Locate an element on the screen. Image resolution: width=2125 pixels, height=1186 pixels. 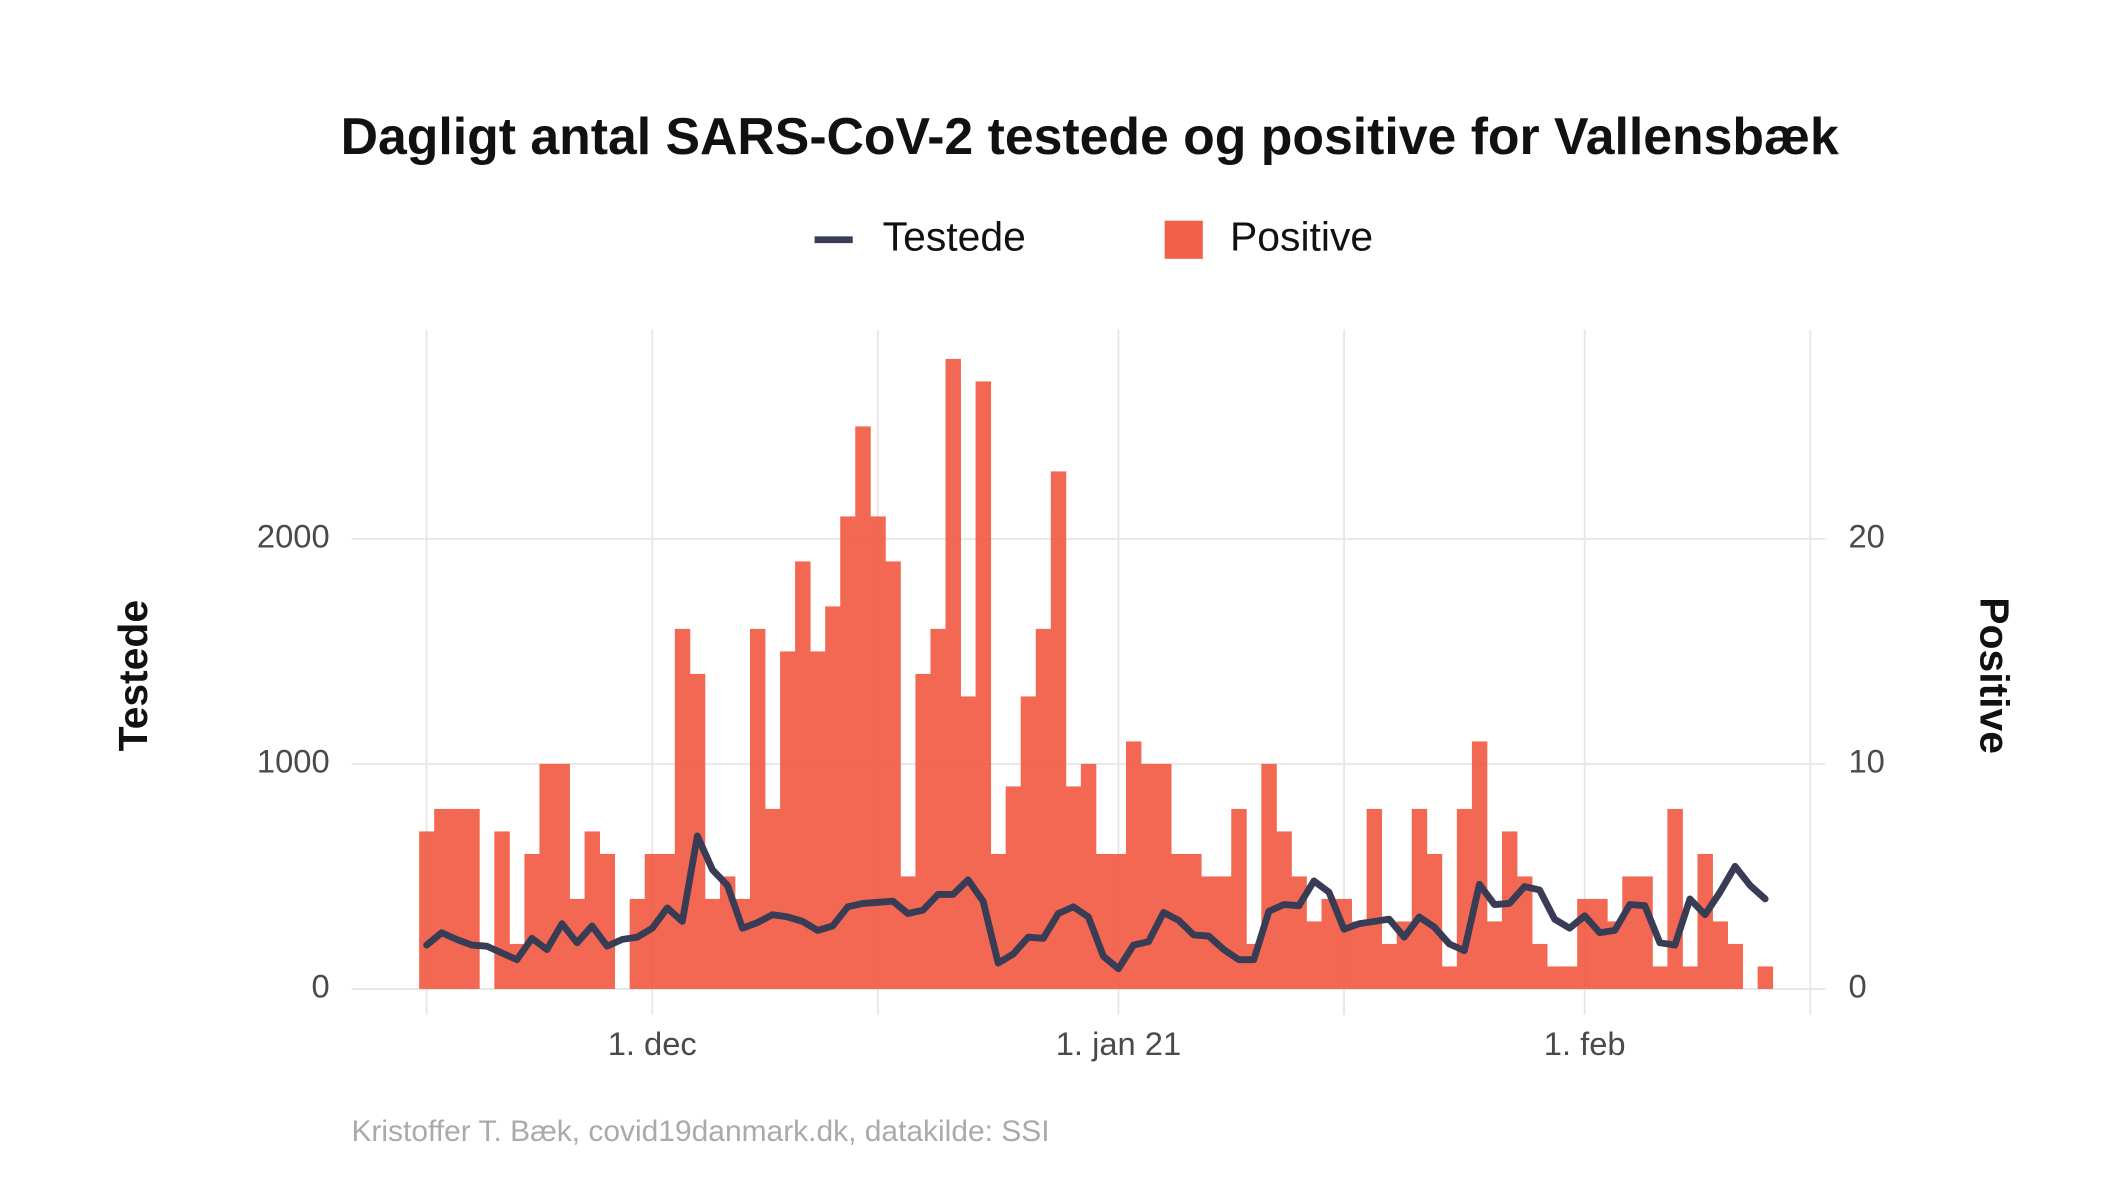
y2-tick-label: 0 is located at coordinates (1857, 986).